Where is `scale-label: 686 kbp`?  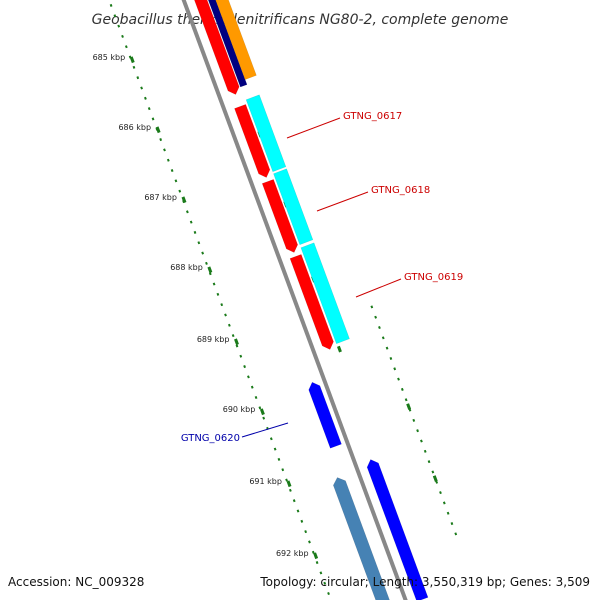
scale-label: 686 kbp is located at coordinates (134, 127).